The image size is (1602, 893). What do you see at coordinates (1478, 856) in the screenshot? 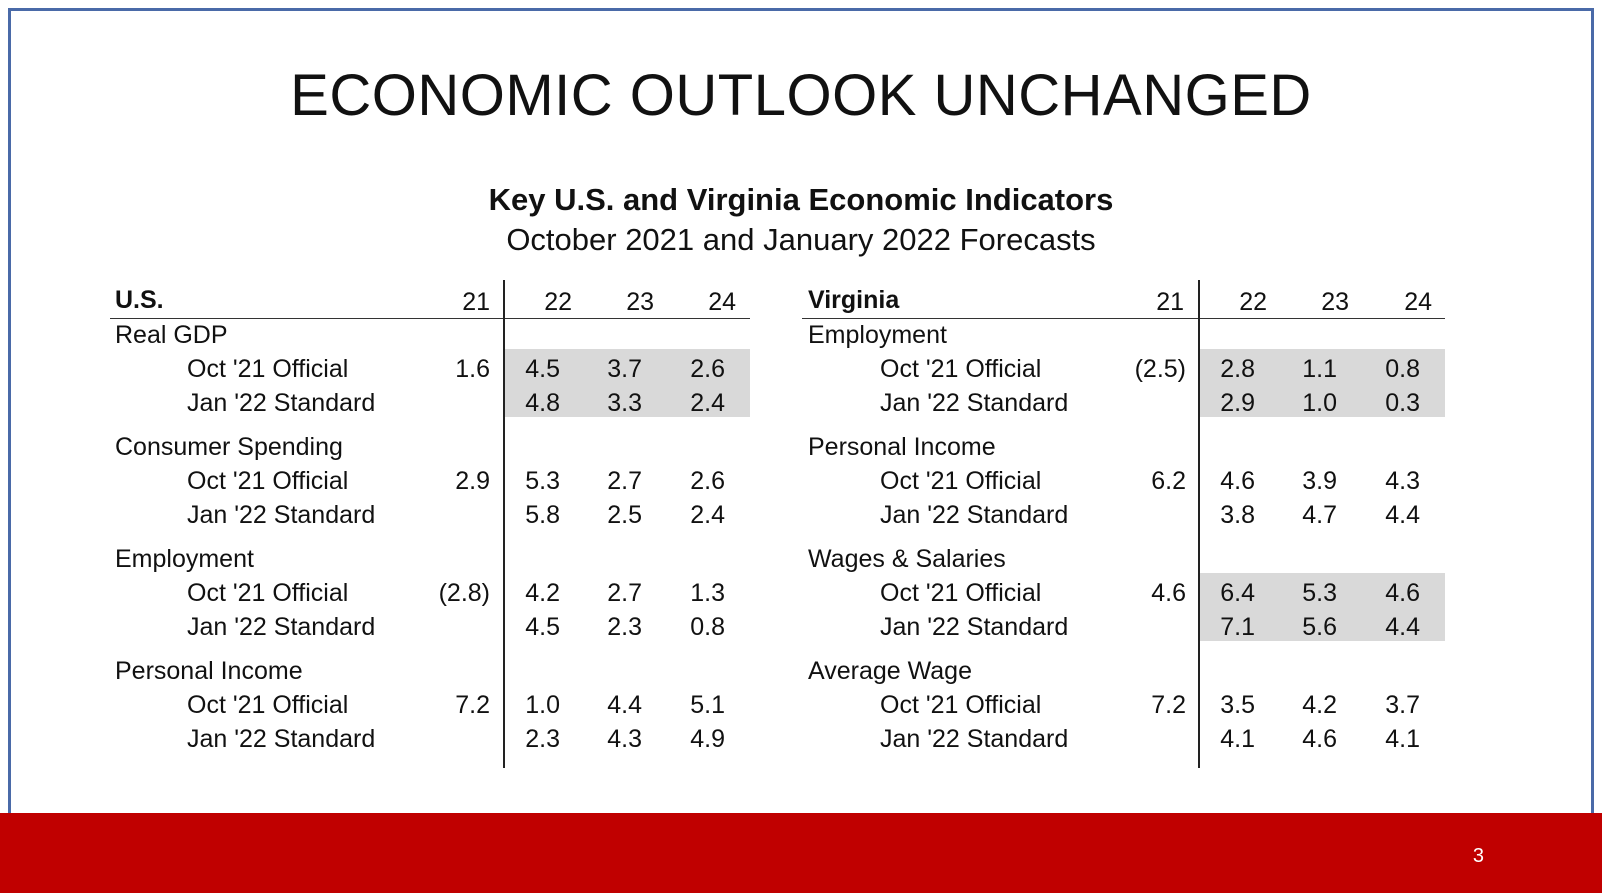
I see `page-number: 3` at bounding box center [1478, 856].